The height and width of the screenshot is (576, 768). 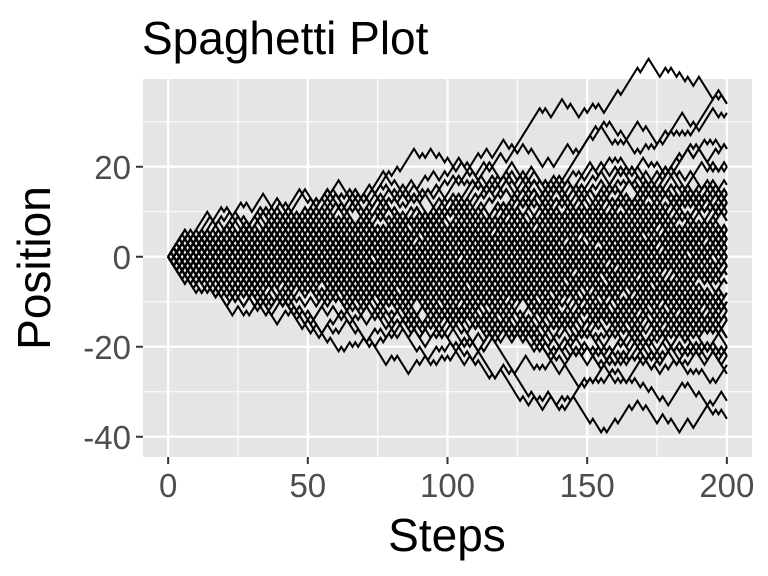 What do you see at coordinates (107, 437) in the screenshot?
I see `y-tick-label: -40` at bounding box center [107, 437].